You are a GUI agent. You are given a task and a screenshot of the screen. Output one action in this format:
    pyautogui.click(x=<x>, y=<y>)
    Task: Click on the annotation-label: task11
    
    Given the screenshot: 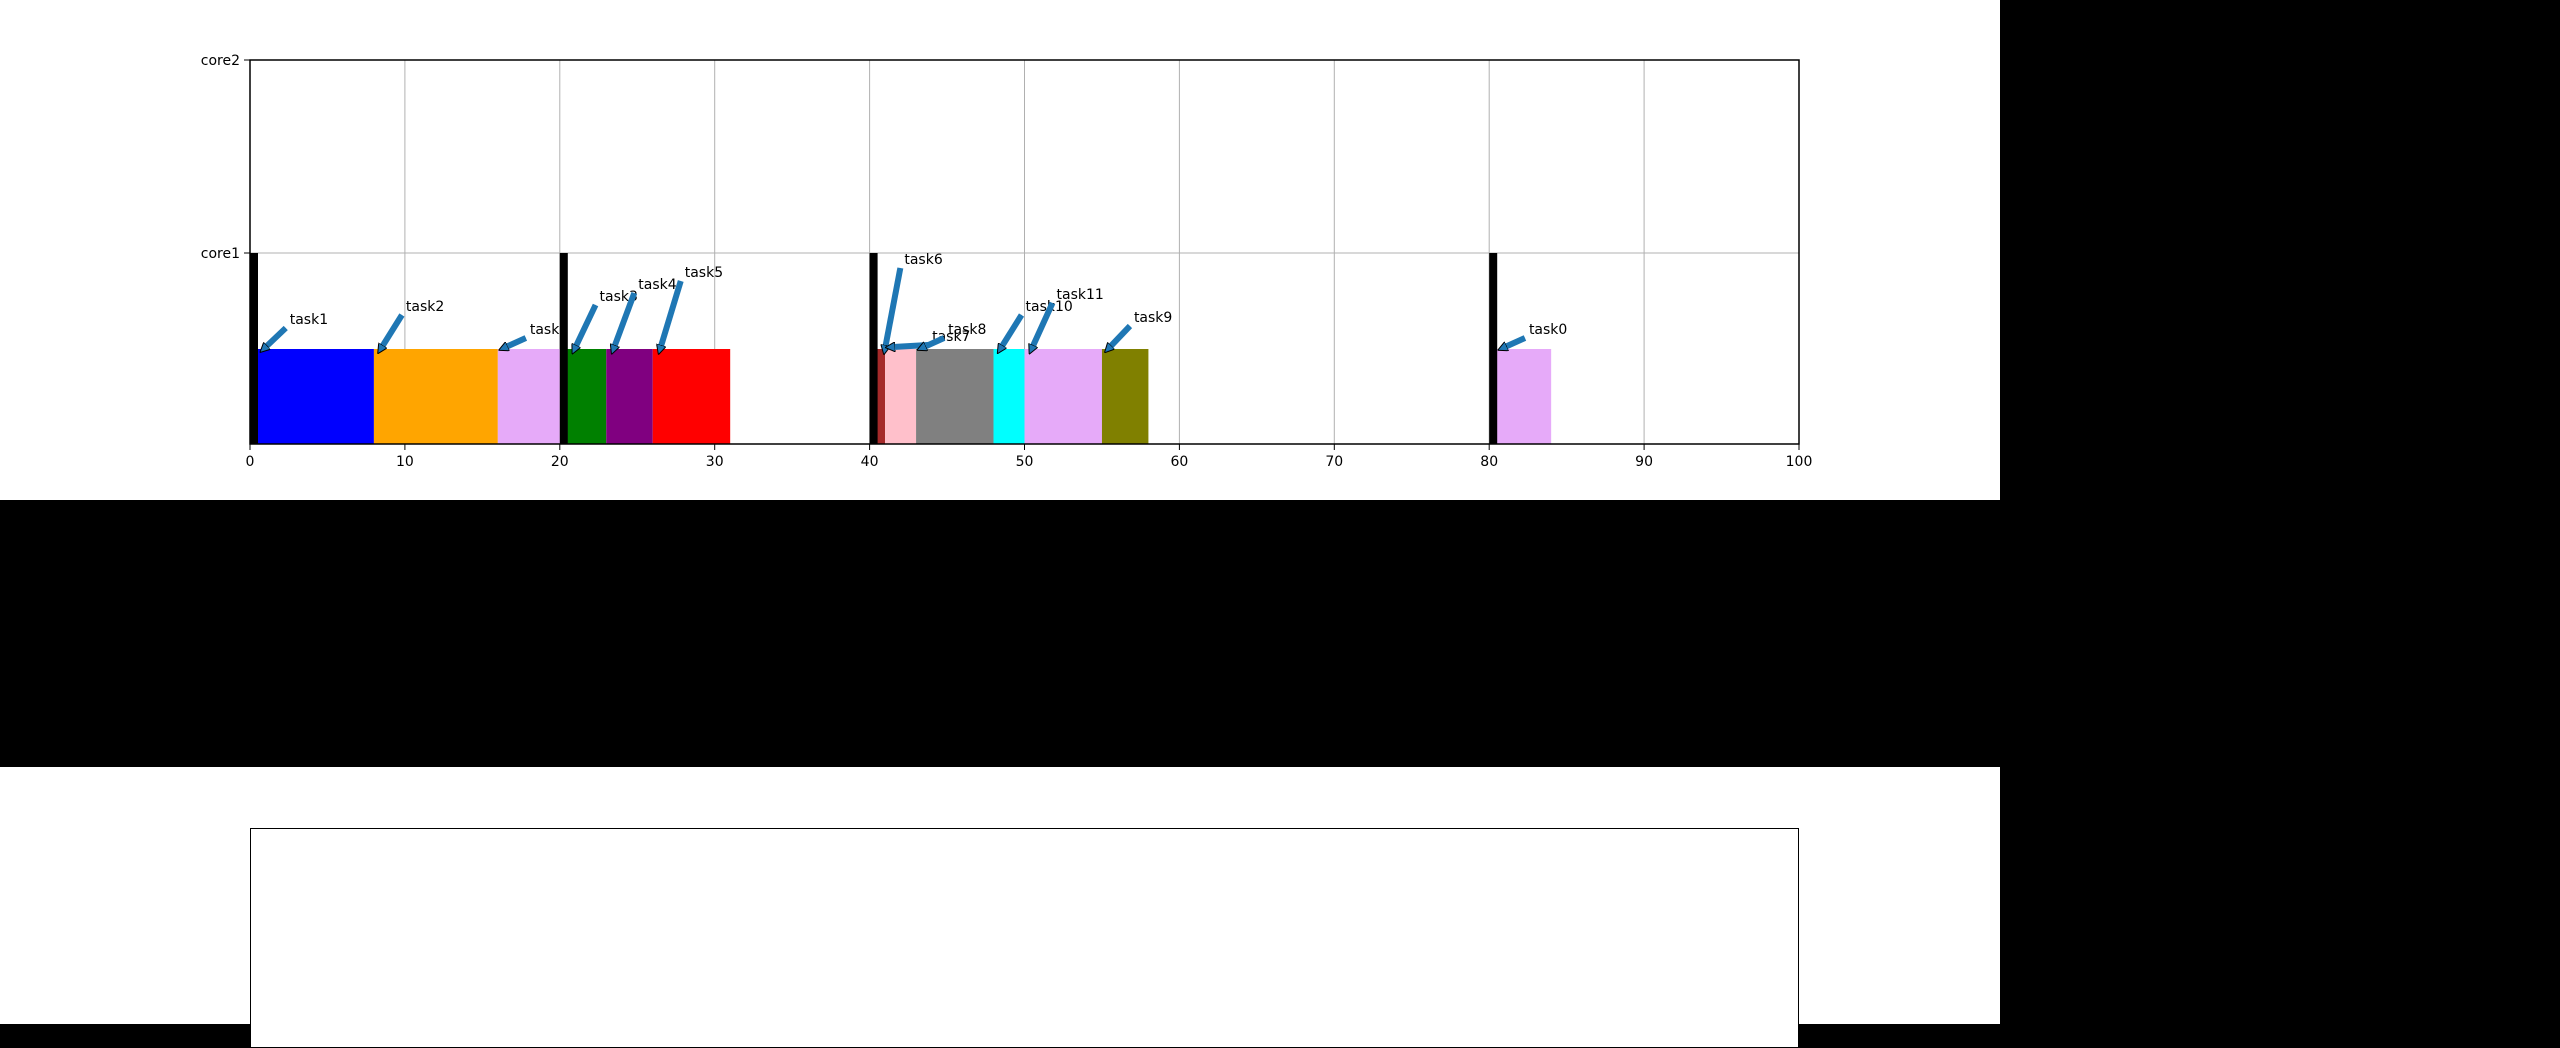 What is the action you would take?
    pyautogui.click(x=1080, y=295)
    